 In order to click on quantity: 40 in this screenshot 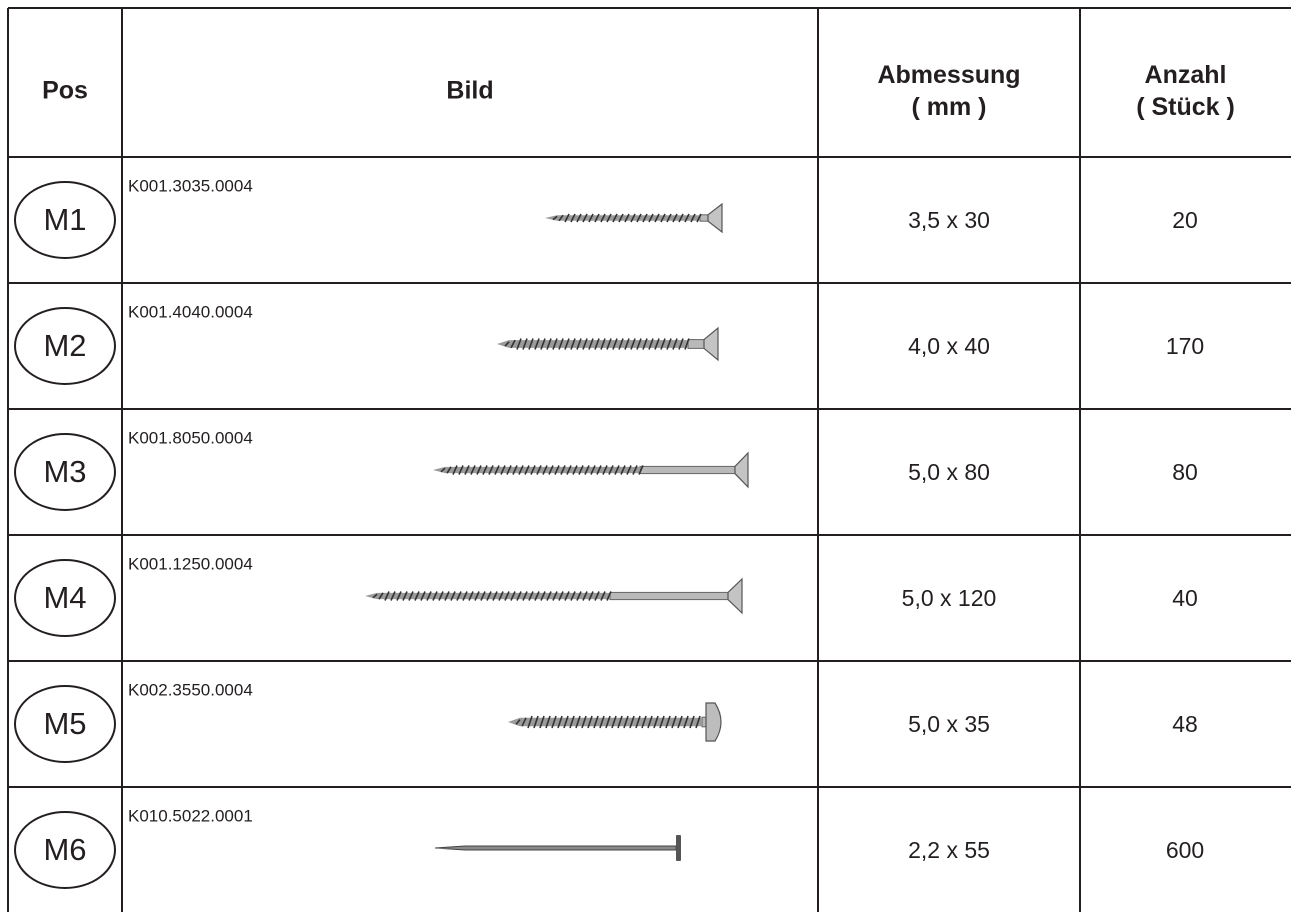, I will do `click(1185, 598)`.